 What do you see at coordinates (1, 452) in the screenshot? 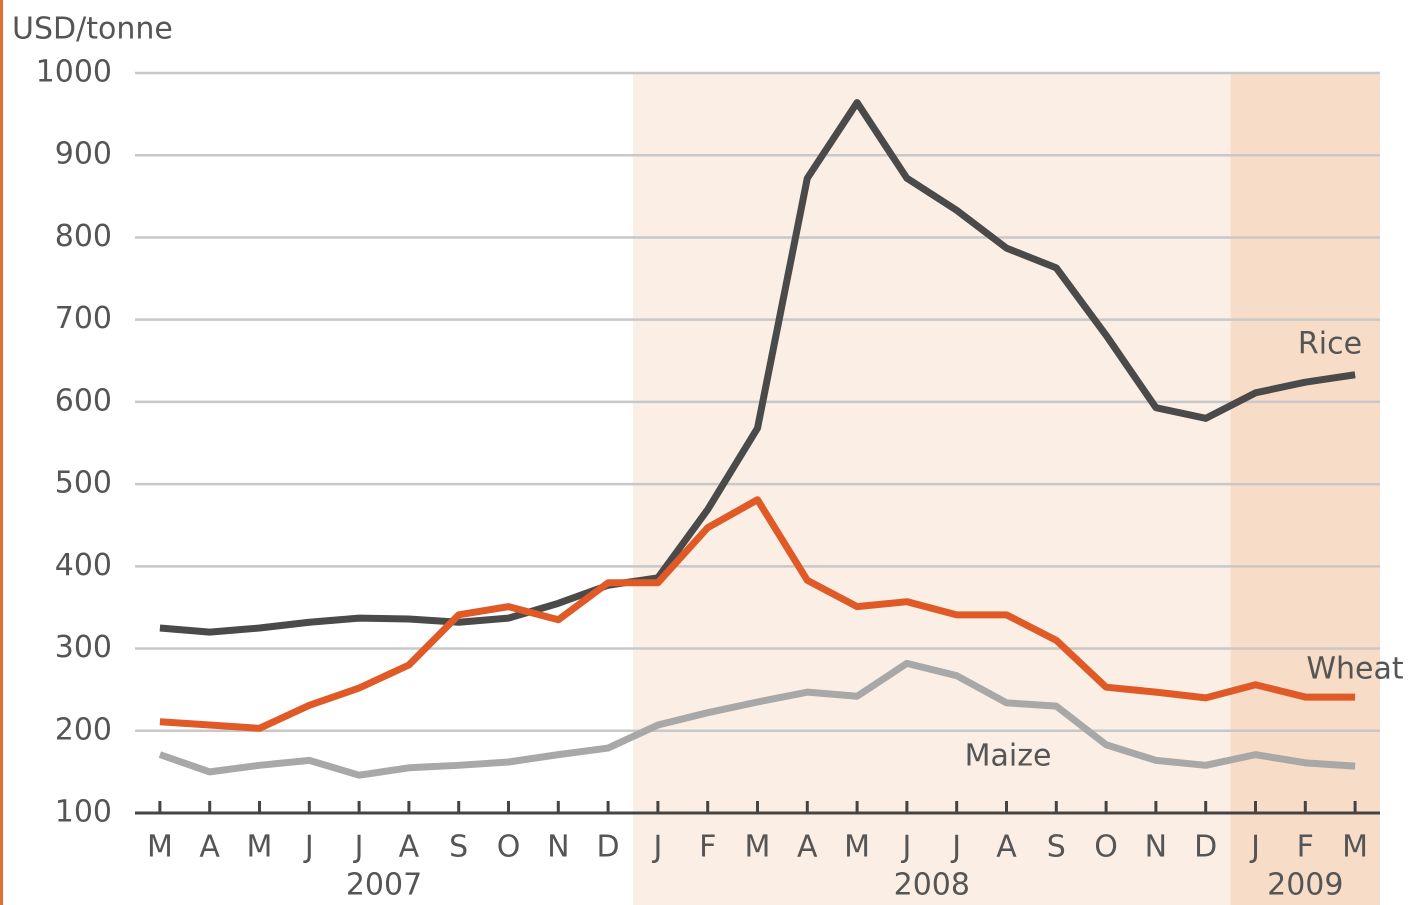
I see `left-border` at bounding box center [1, 452].